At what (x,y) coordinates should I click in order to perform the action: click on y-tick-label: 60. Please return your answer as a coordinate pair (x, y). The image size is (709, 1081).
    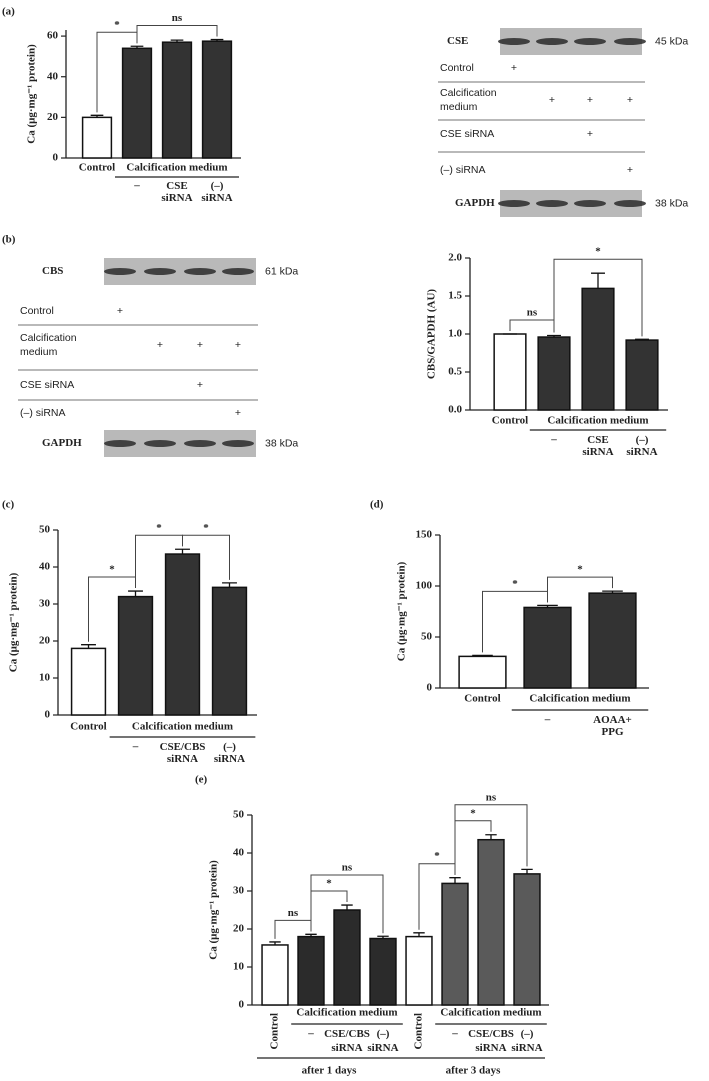
    Looking at the image, I should click on (53, 36).